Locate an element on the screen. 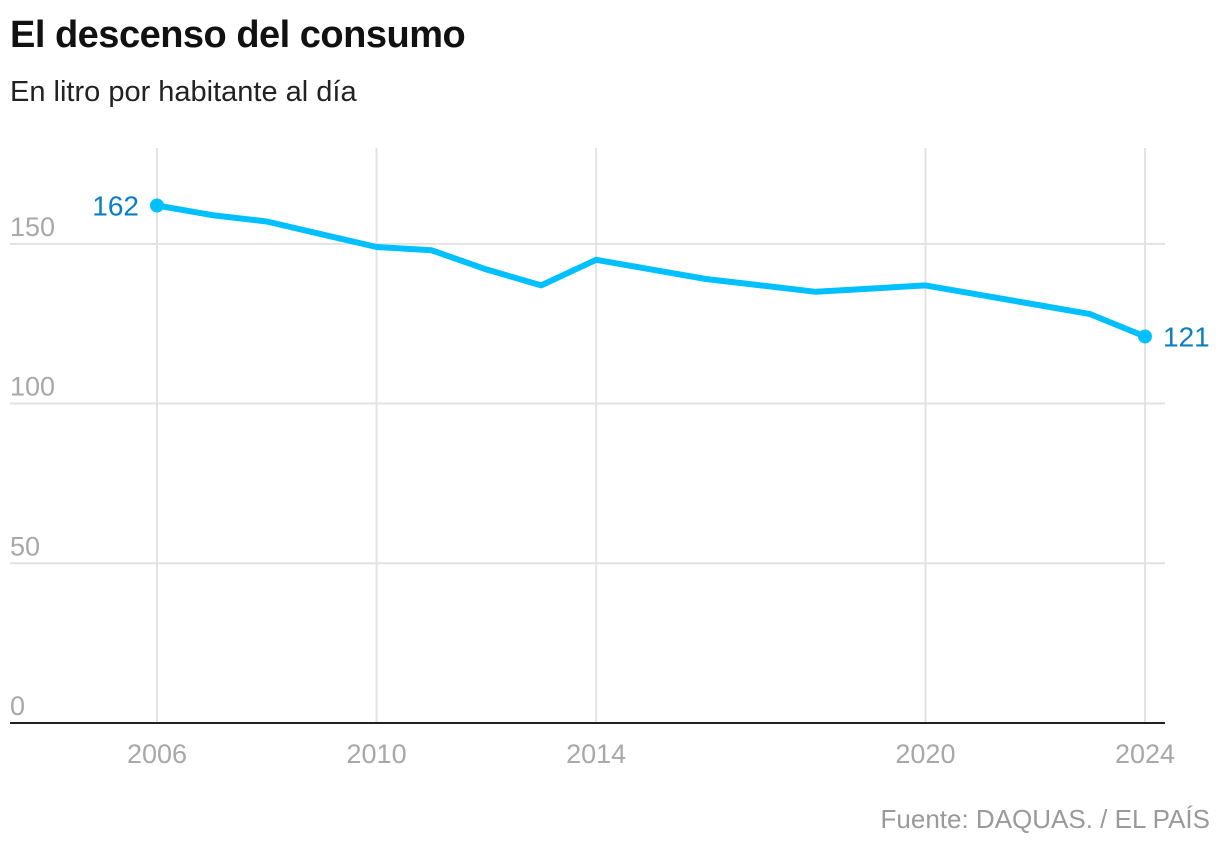 This screenshot has width=1220, height=850. series-line is located at coordinates (651, 271).